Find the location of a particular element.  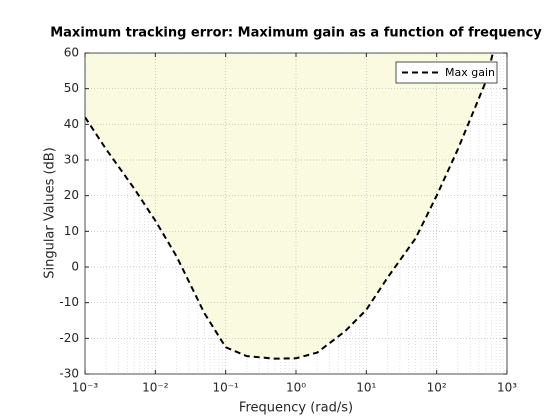

x-tick-label: 10¹ is located at coordinates (366, 388).